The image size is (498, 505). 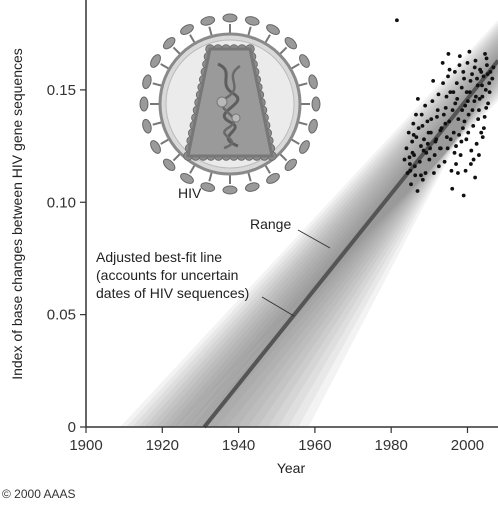 What do you see at coordinates (85, 445) in the screenshot?
I see `x-tick-label: 1900` at bounding box center [85, 445].